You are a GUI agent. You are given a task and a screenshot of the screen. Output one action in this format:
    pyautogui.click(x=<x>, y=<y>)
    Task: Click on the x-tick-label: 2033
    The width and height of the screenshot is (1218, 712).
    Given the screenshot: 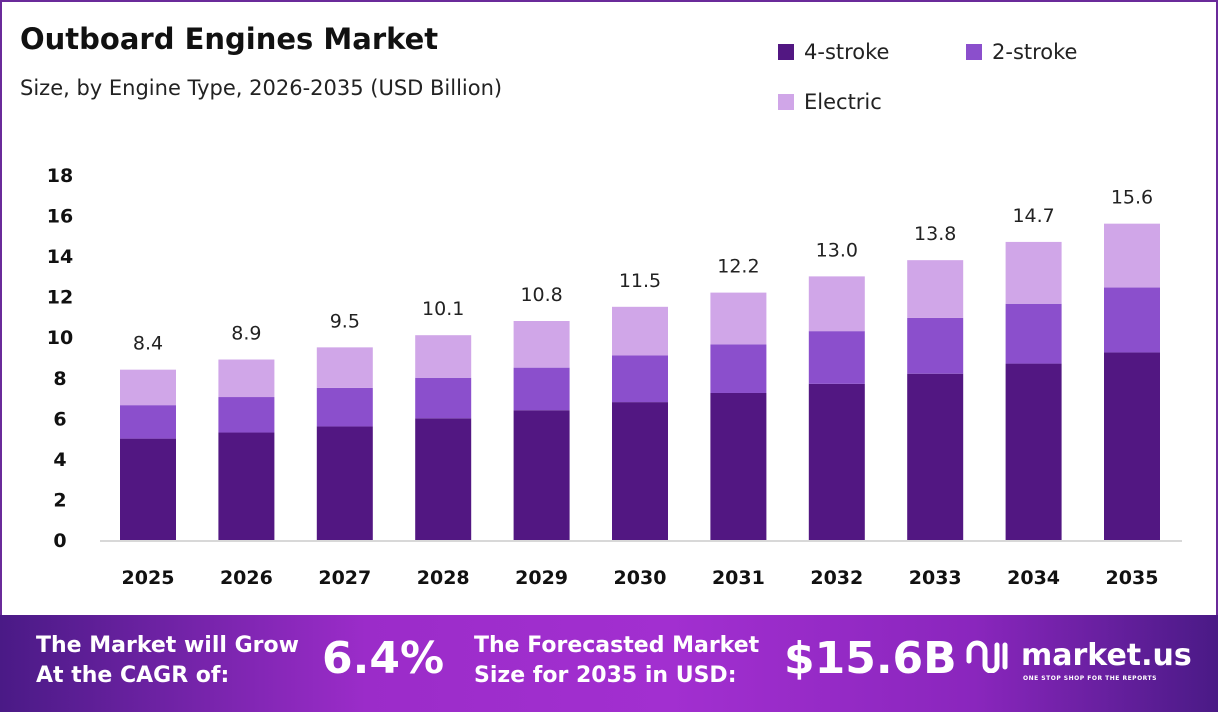 What is the action you would take?
    pyautogui.click(x=935, y=578)
    